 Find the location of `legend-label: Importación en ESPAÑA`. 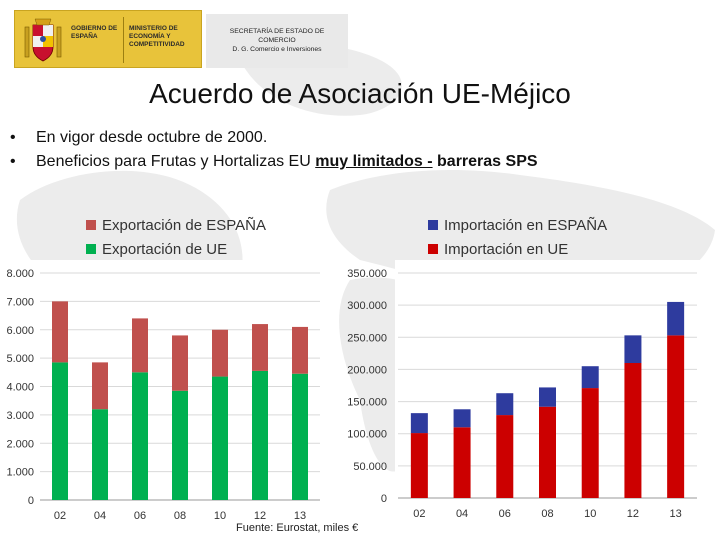

legend-label: Importación en ESPAÑA is located at coordinates (525, 225).